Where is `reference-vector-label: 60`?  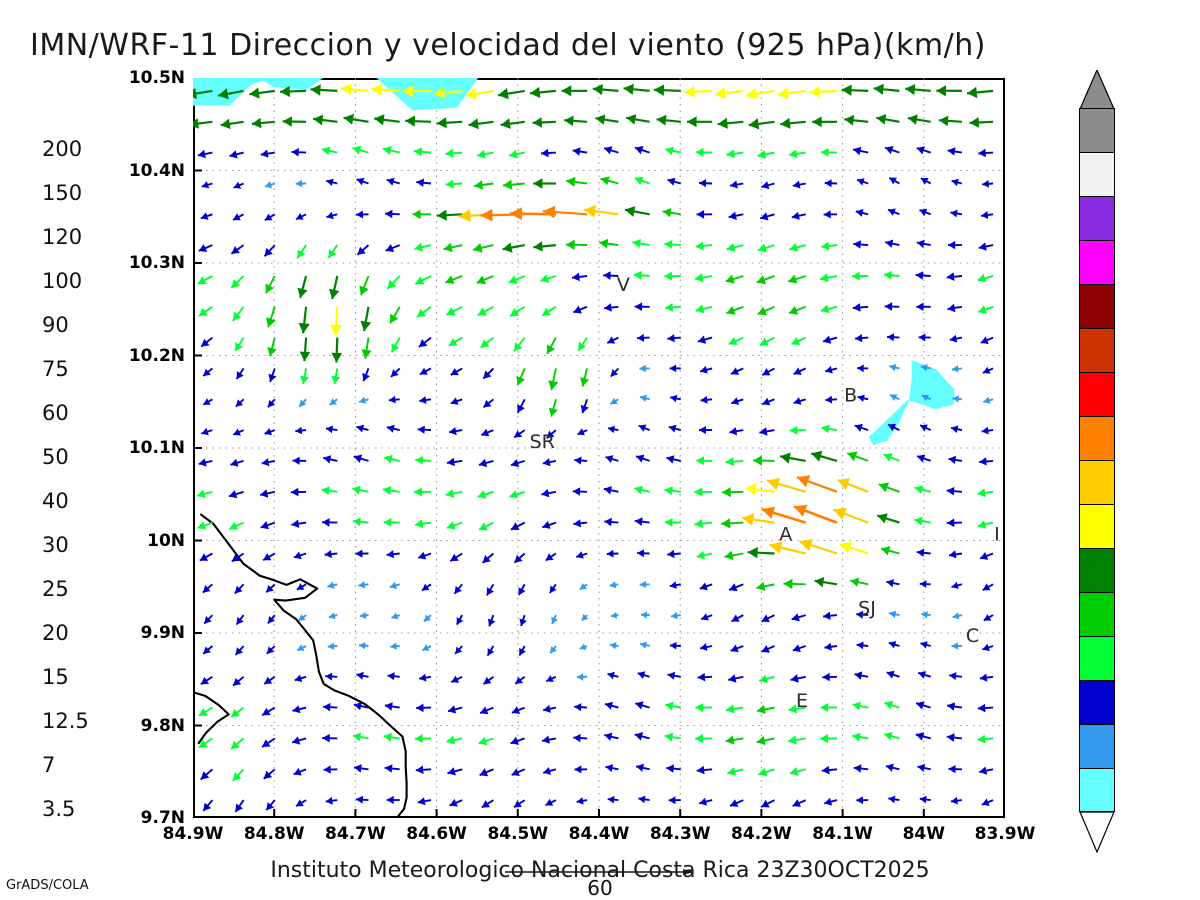
reference-vector-label: 60 is located at coordinates (600, 888).